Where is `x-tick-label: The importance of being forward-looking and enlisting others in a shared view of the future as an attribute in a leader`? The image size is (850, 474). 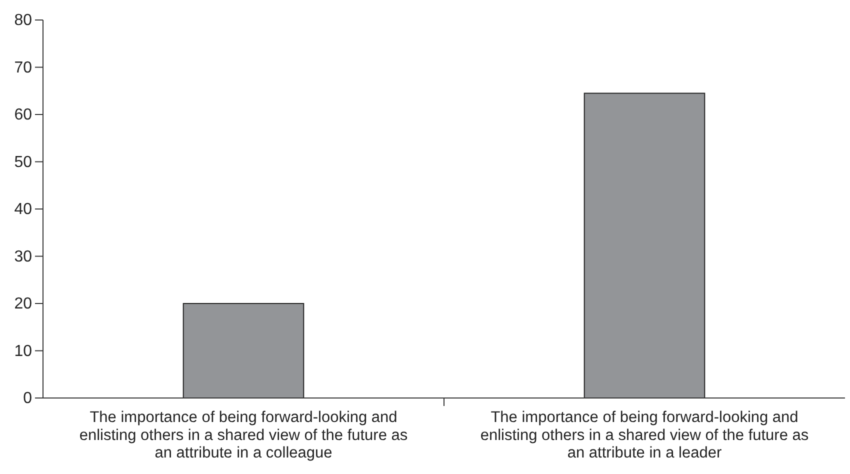
x-tick-label: The importance of being forward-looking and enlisting others in a shared view of the future as an attribute in a leader is located at coordinates (644, 435).